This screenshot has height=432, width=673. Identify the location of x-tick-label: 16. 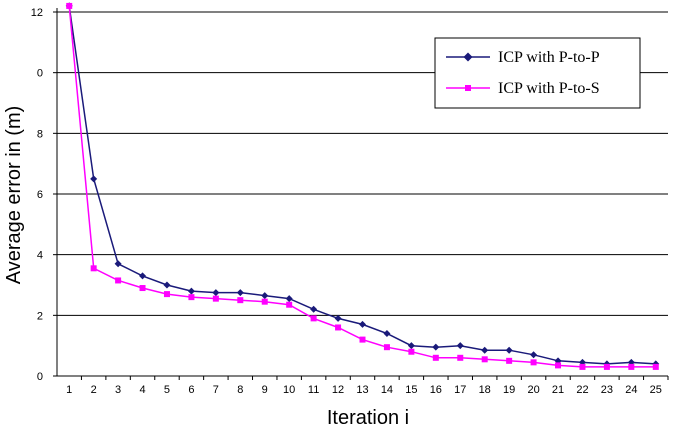
(436, 390).